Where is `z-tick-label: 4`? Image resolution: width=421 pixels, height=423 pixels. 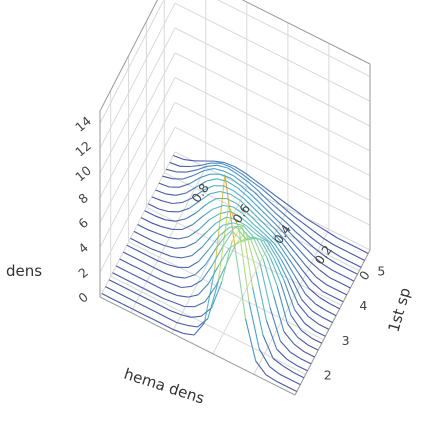 z-tick-label: 4 is located at coordinates (83, 248).